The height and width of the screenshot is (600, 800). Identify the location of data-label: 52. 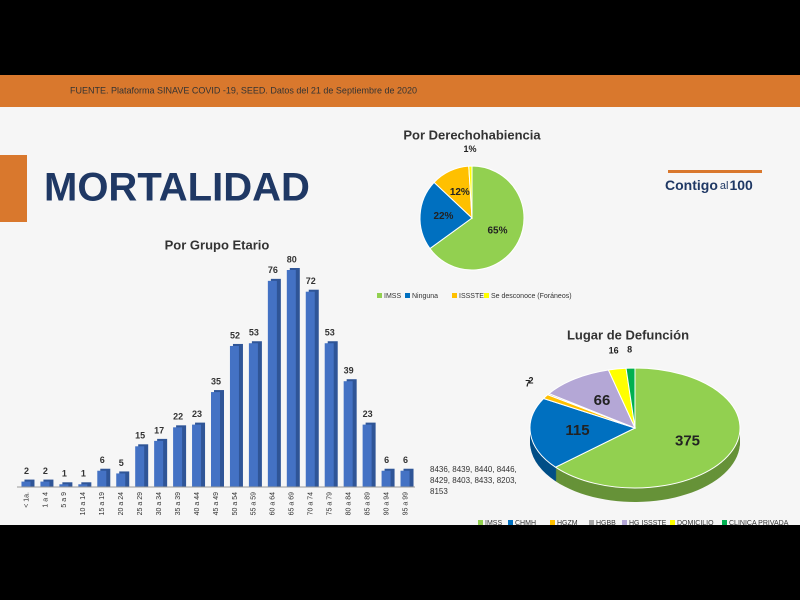
(235, 335).